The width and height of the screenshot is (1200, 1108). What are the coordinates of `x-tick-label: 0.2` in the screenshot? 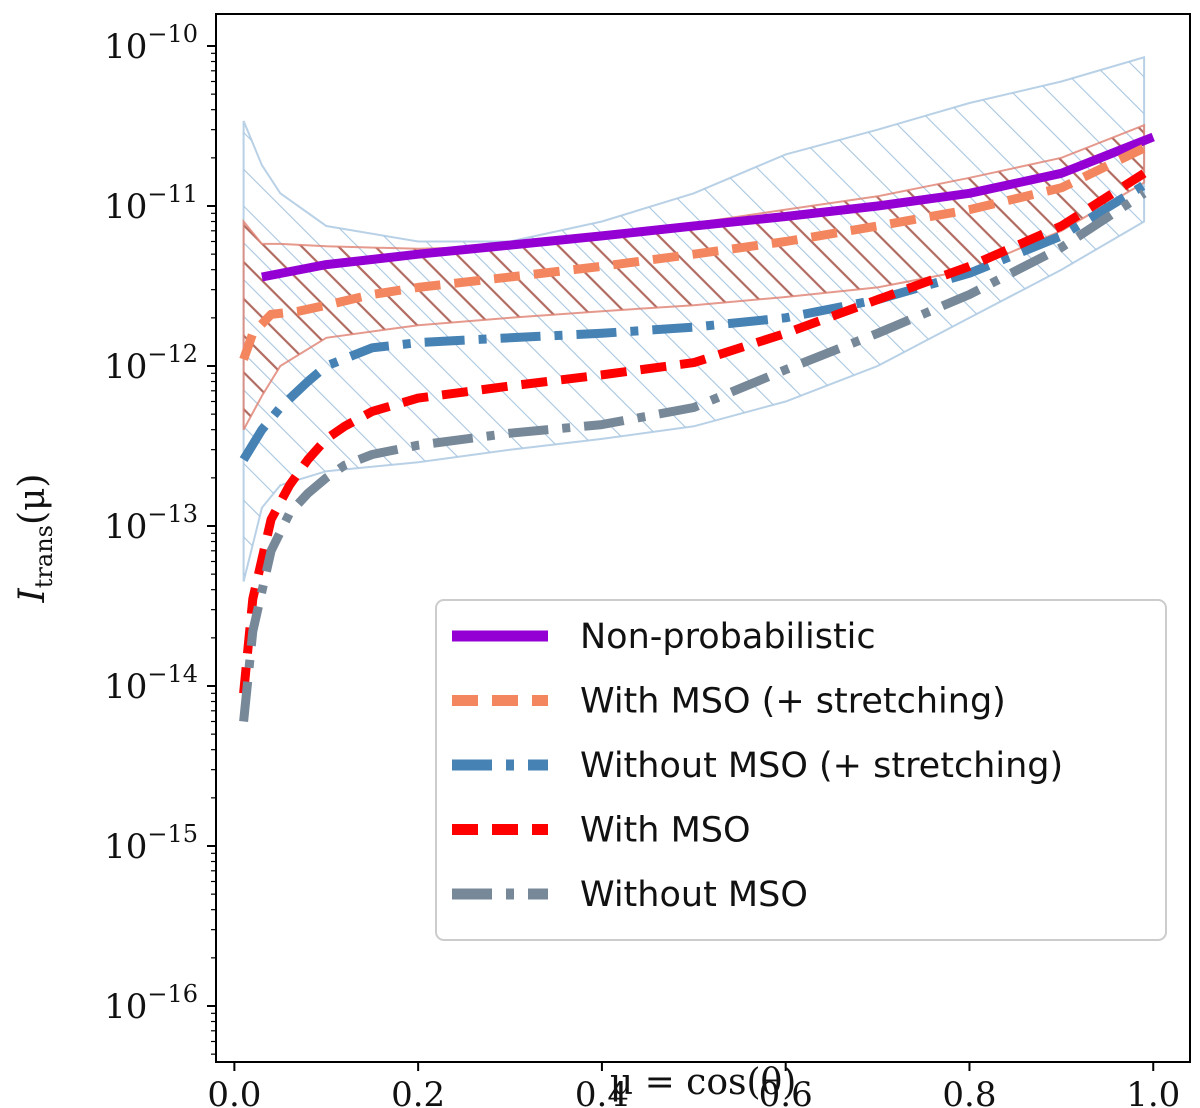 It's located at (418, 1091).